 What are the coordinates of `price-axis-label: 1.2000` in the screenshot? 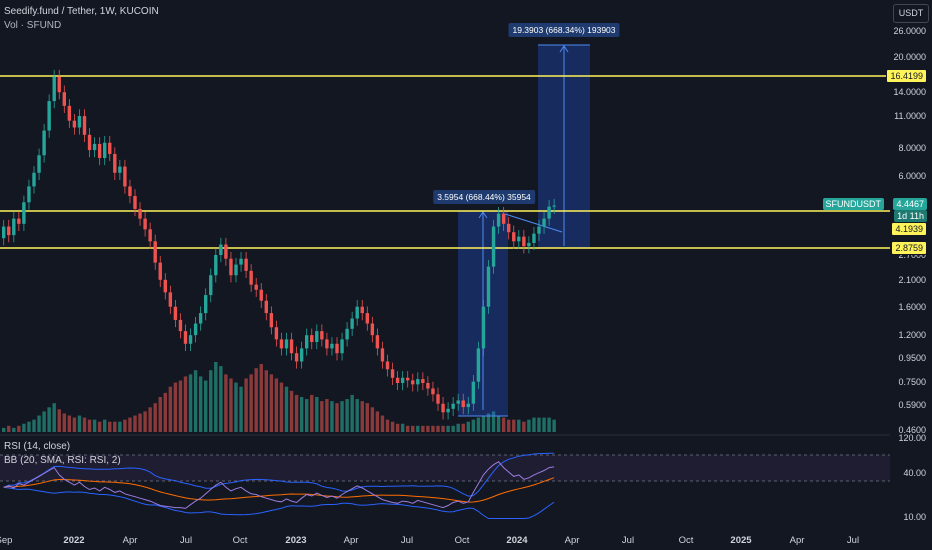 It's located at (912, 335).